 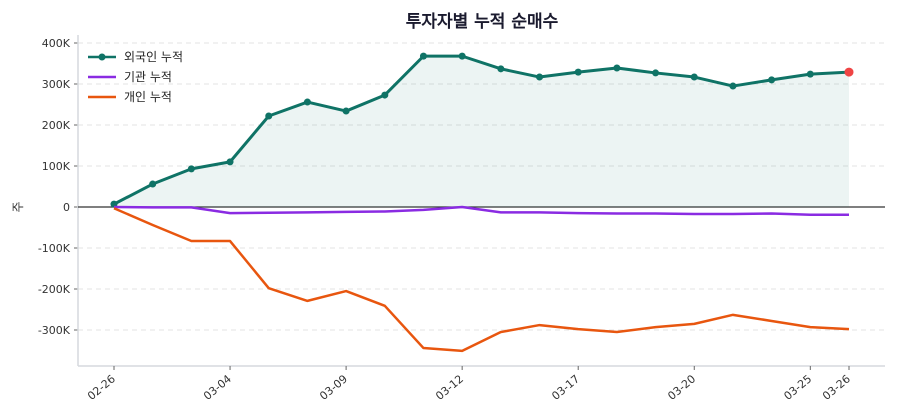 What do you see at coordinates (102, 57) in the screenshot?
I see `legend-marker` at bounding box center [102, 57].